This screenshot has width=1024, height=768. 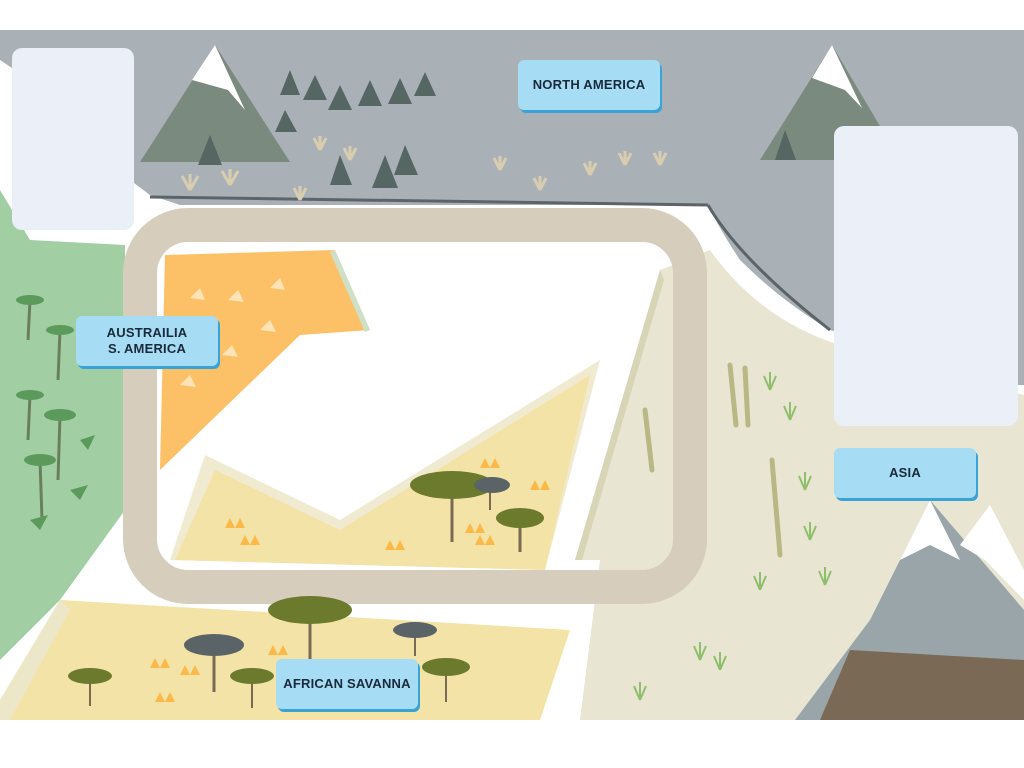 What do you see at coordinates (347, 684) in the screenshot?
I see `african-savanna-label: AFRICAN SAVANNA` at bounding box center [347, 684].